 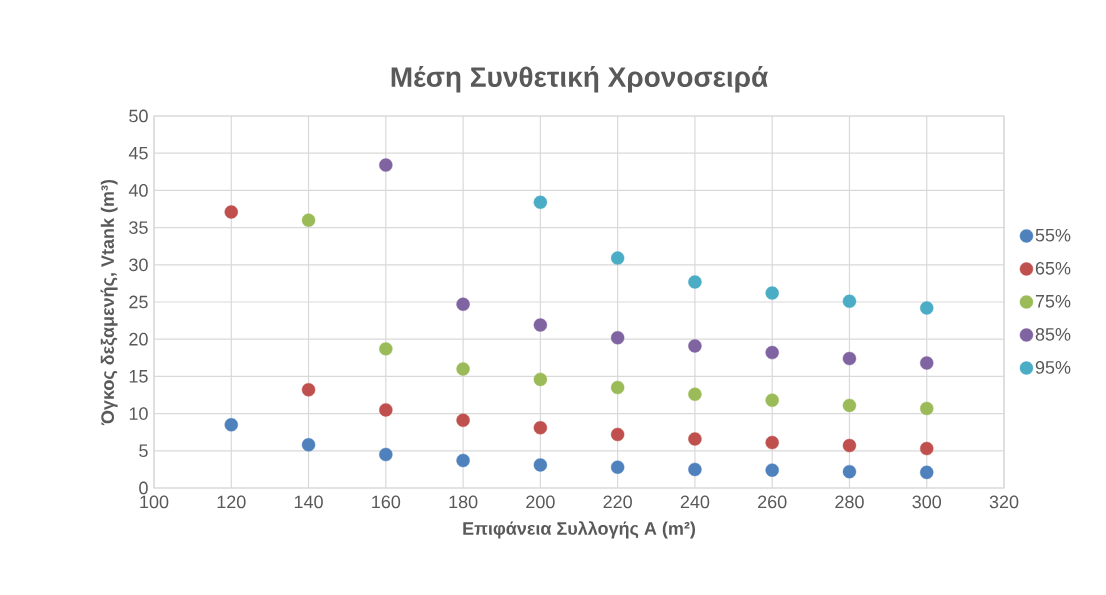 What do you see at coordinates (138, 265) in the screenshot?
I see `y-tick-label: 30` at bounding box center [138, 265].